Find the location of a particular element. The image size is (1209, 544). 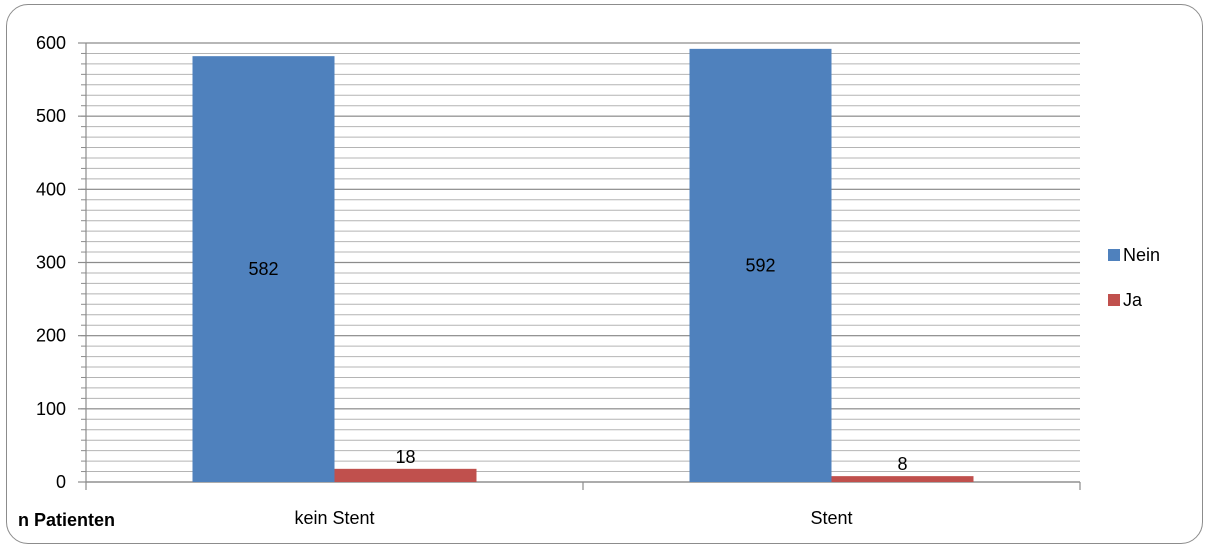

y-tick-label: 0 is located at coordinates (61, 482).